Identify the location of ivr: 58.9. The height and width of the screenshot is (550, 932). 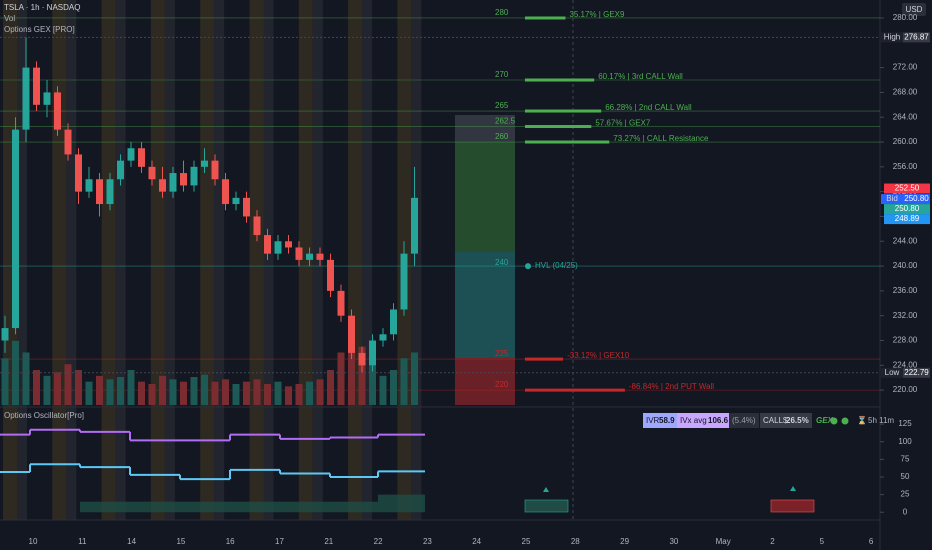
(667, 420).